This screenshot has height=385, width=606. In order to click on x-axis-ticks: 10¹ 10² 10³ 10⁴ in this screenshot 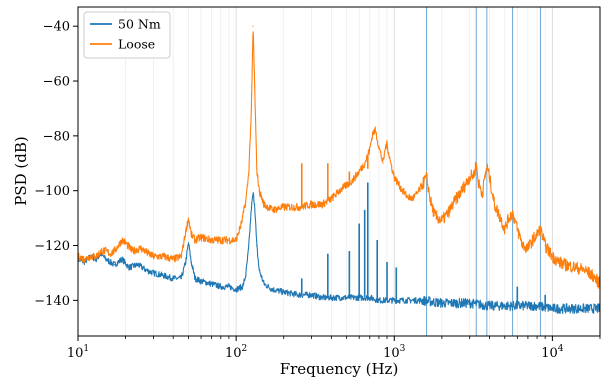, I will do `click(334, 348)`.